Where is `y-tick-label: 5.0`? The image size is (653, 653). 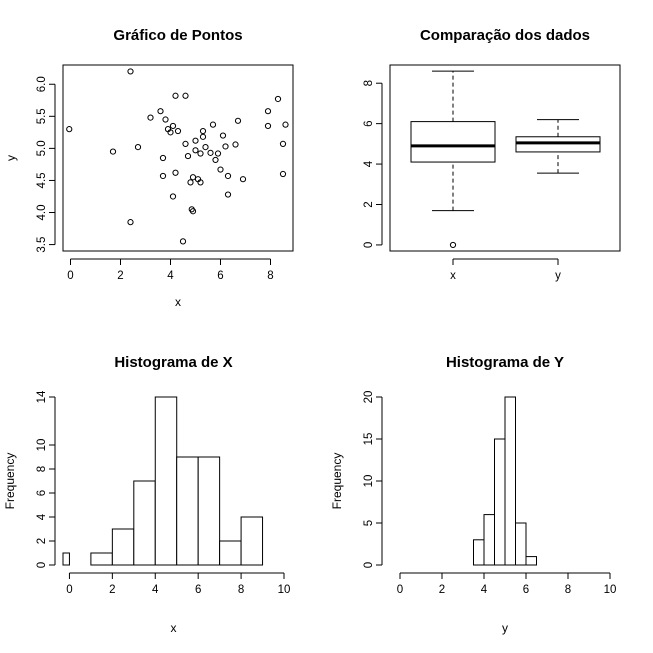
y-tick-label: 5.0 is located at coordinates (42, 148).